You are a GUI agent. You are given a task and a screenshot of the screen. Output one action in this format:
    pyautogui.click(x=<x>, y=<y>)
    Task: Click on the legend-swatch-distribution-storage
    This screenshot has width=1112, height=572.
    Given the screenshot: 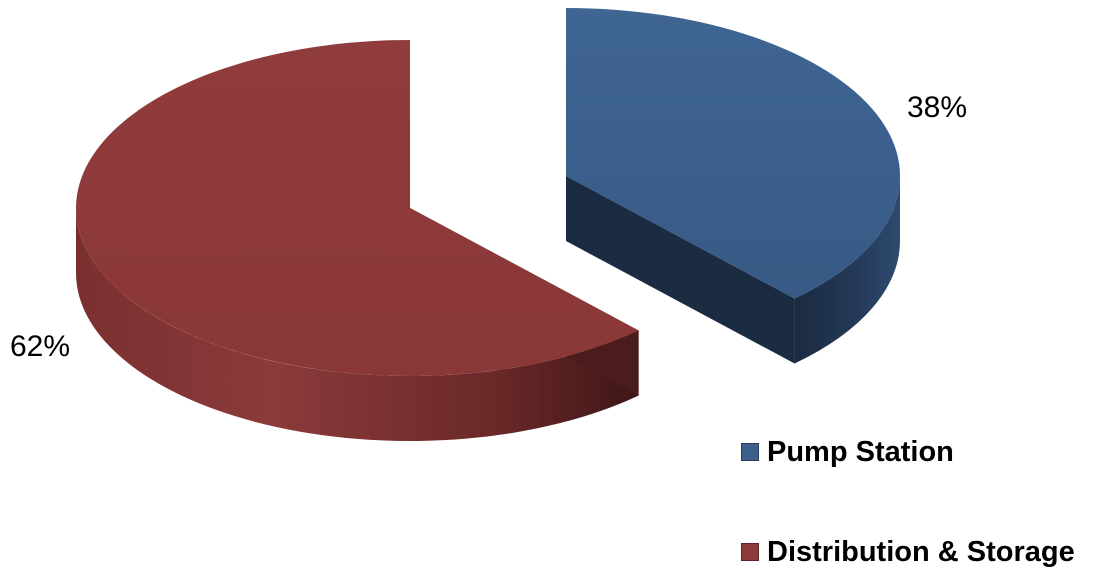 What is the action you would take?
    pyautogui.click(x=750, y=552)
    